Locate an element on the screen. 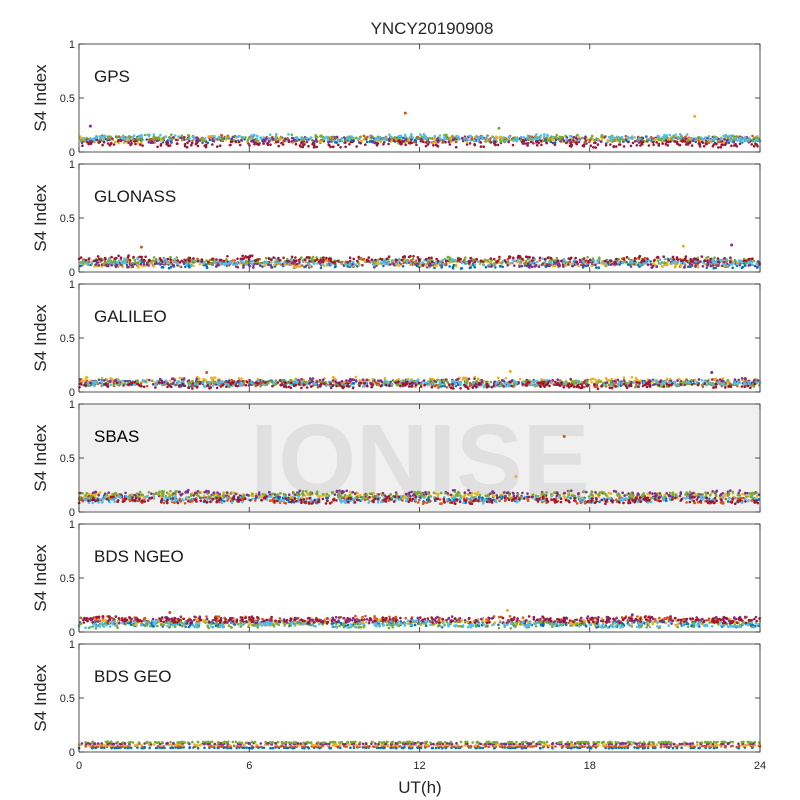  y-tick-label: 1 is located at coordinates (72, 165).